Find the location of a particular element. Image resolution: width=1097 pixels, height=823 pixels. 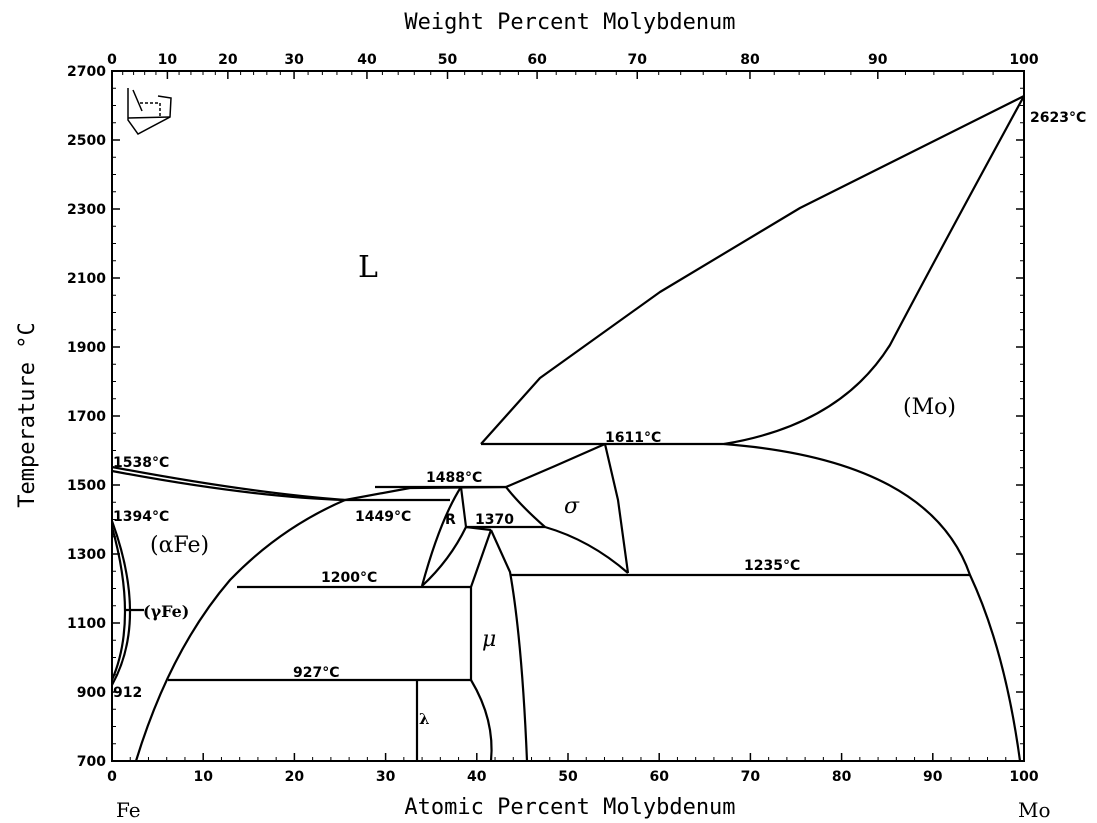

boundary-mu-peak-right is located at coordinates (509, 645).